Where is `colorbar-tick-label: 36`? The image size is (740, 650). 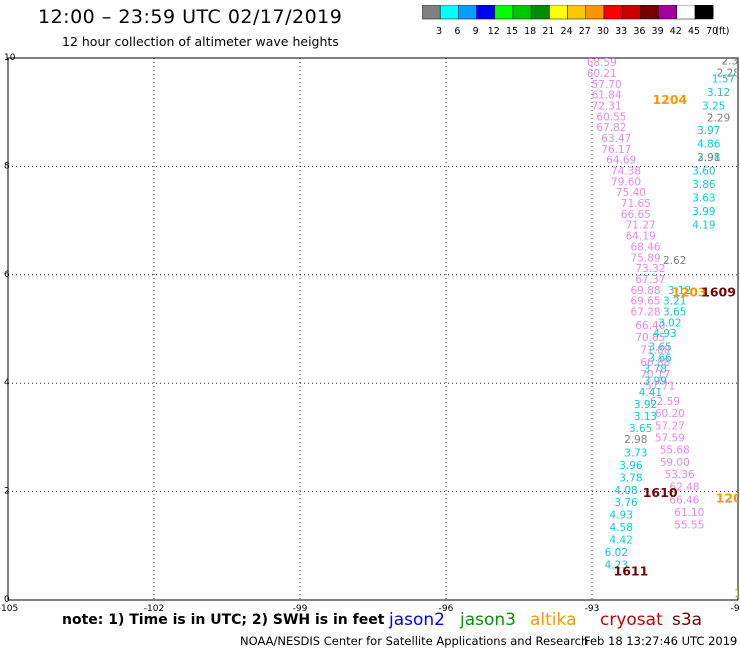 colorbar-tick-label: 36 is located at coordinates (639, 31).